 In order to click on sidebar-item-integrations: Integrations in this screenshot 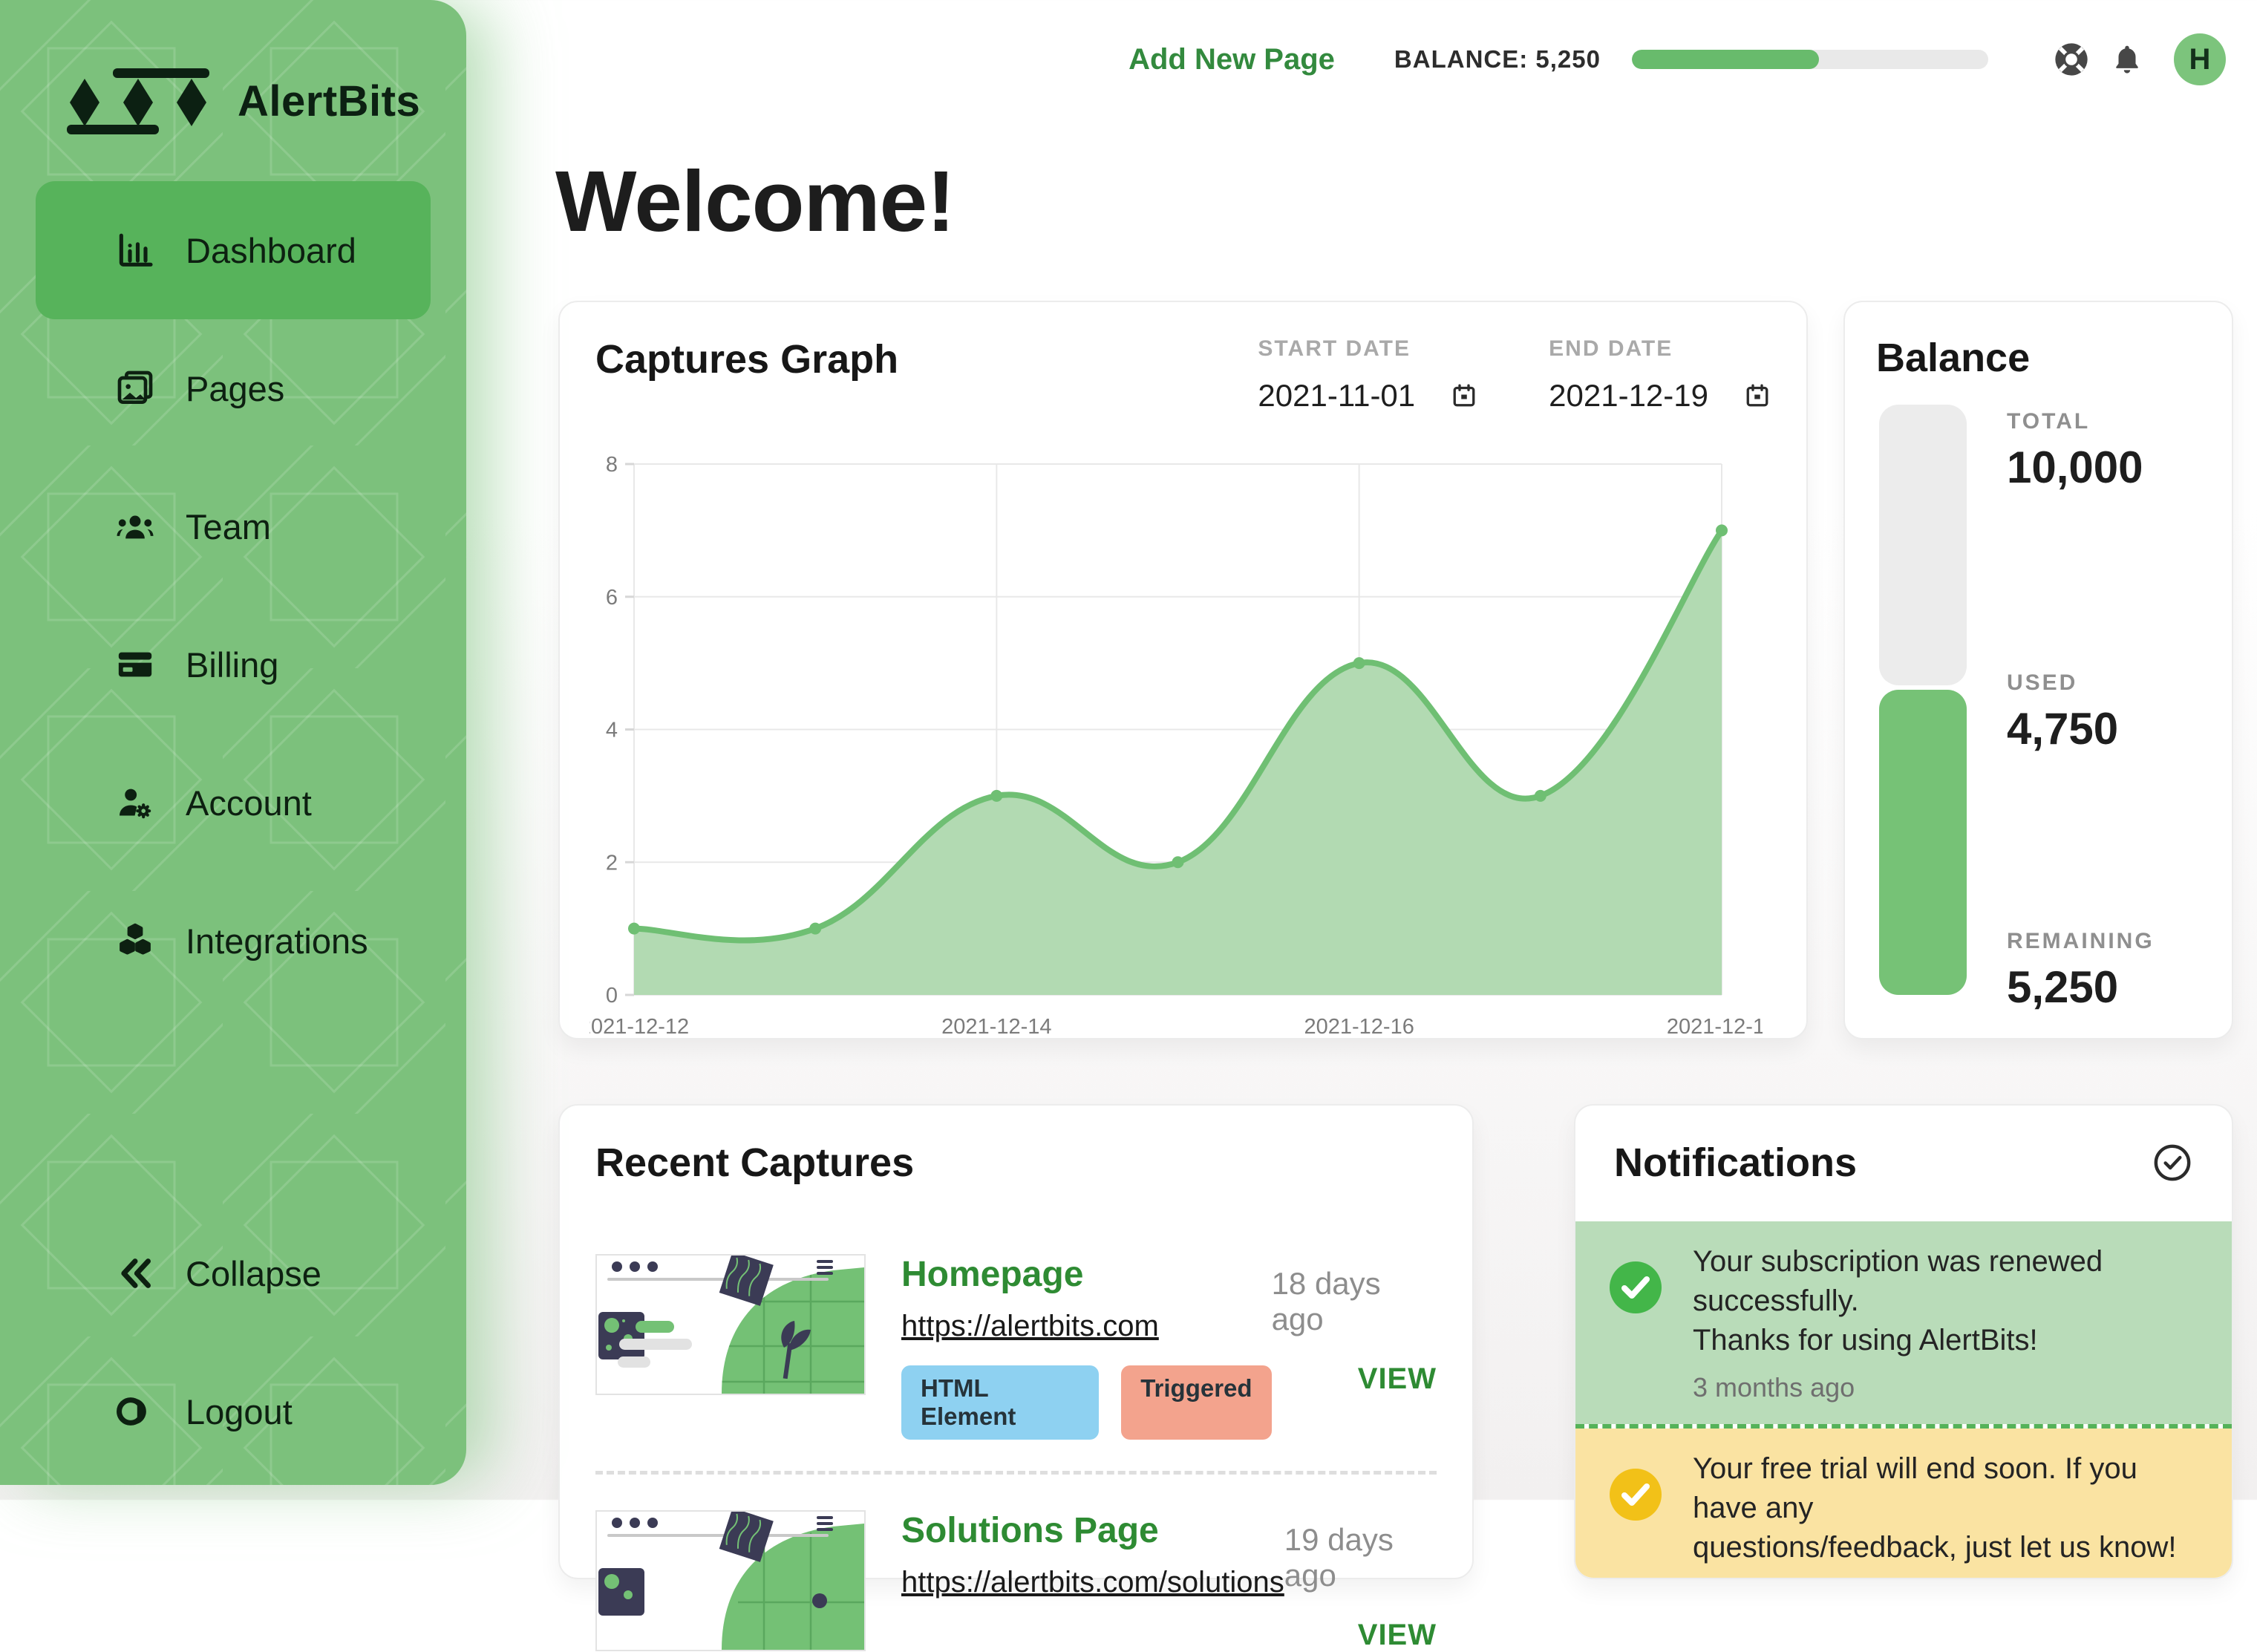, I will do `click(233, 941)`.